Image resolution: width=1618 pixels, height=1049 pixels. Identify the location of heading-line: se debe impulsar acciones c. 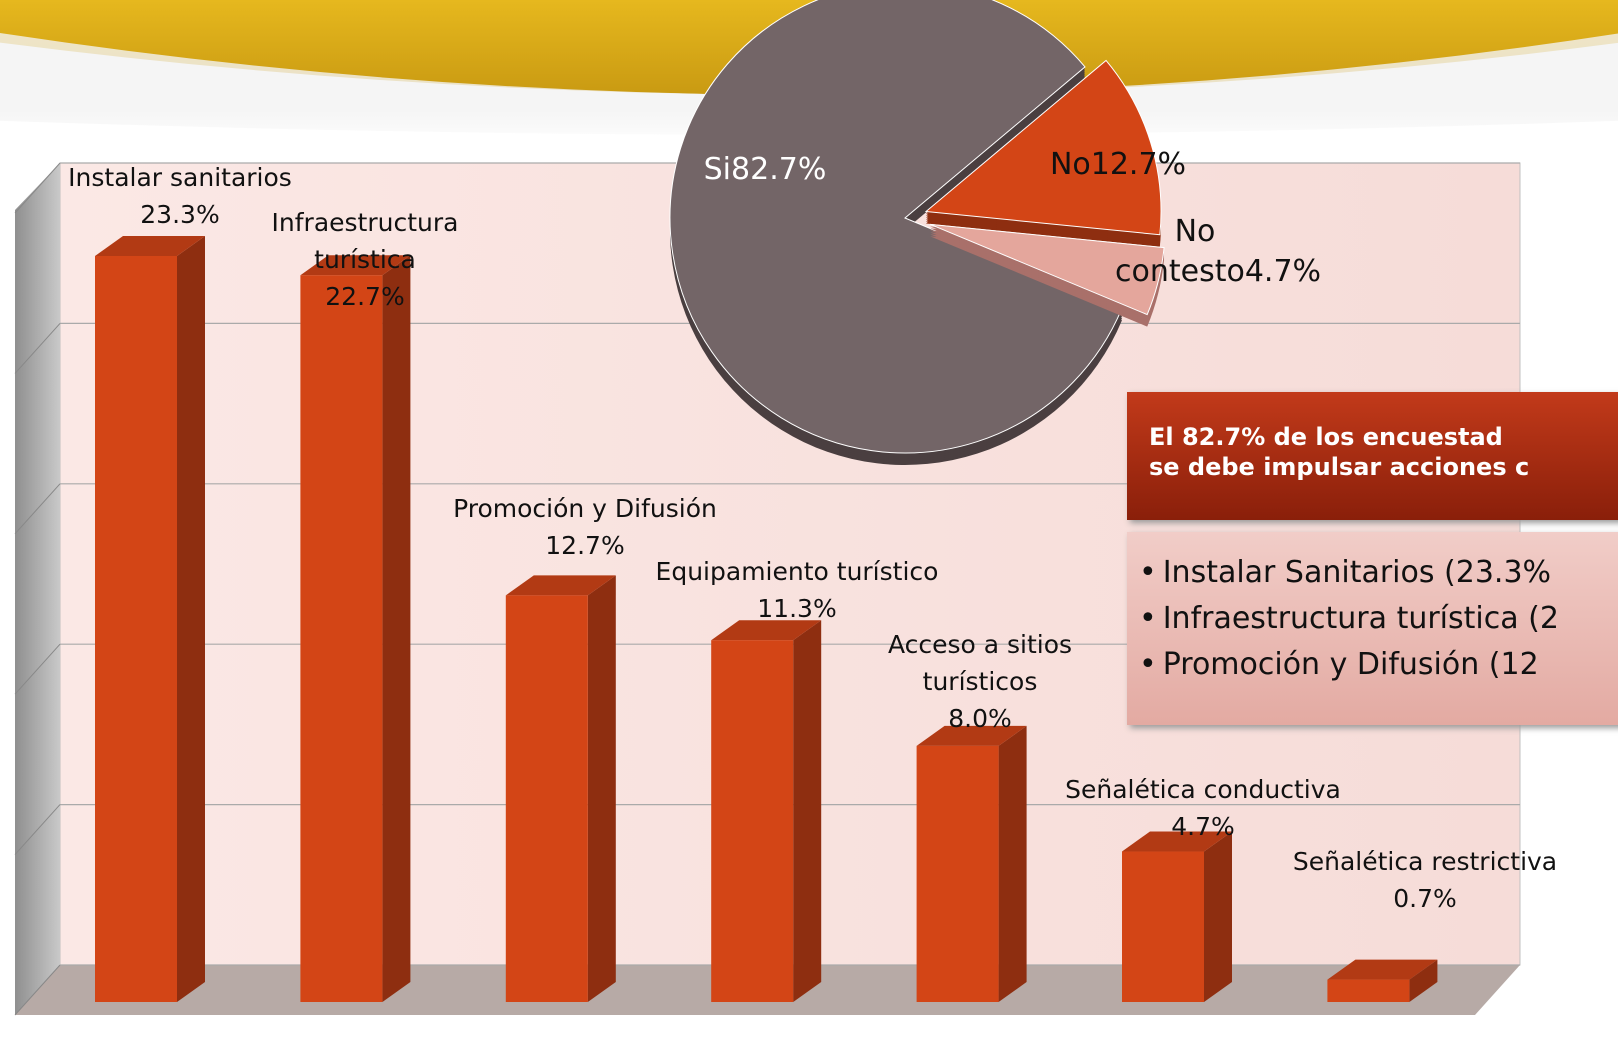
(1339, 467).